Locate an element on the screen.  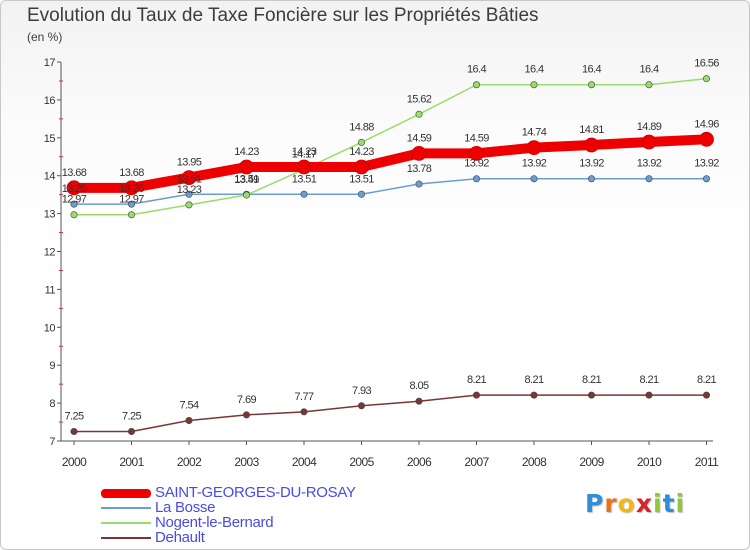
x-tick-label: 2005 is located at coordinates (361, 462).